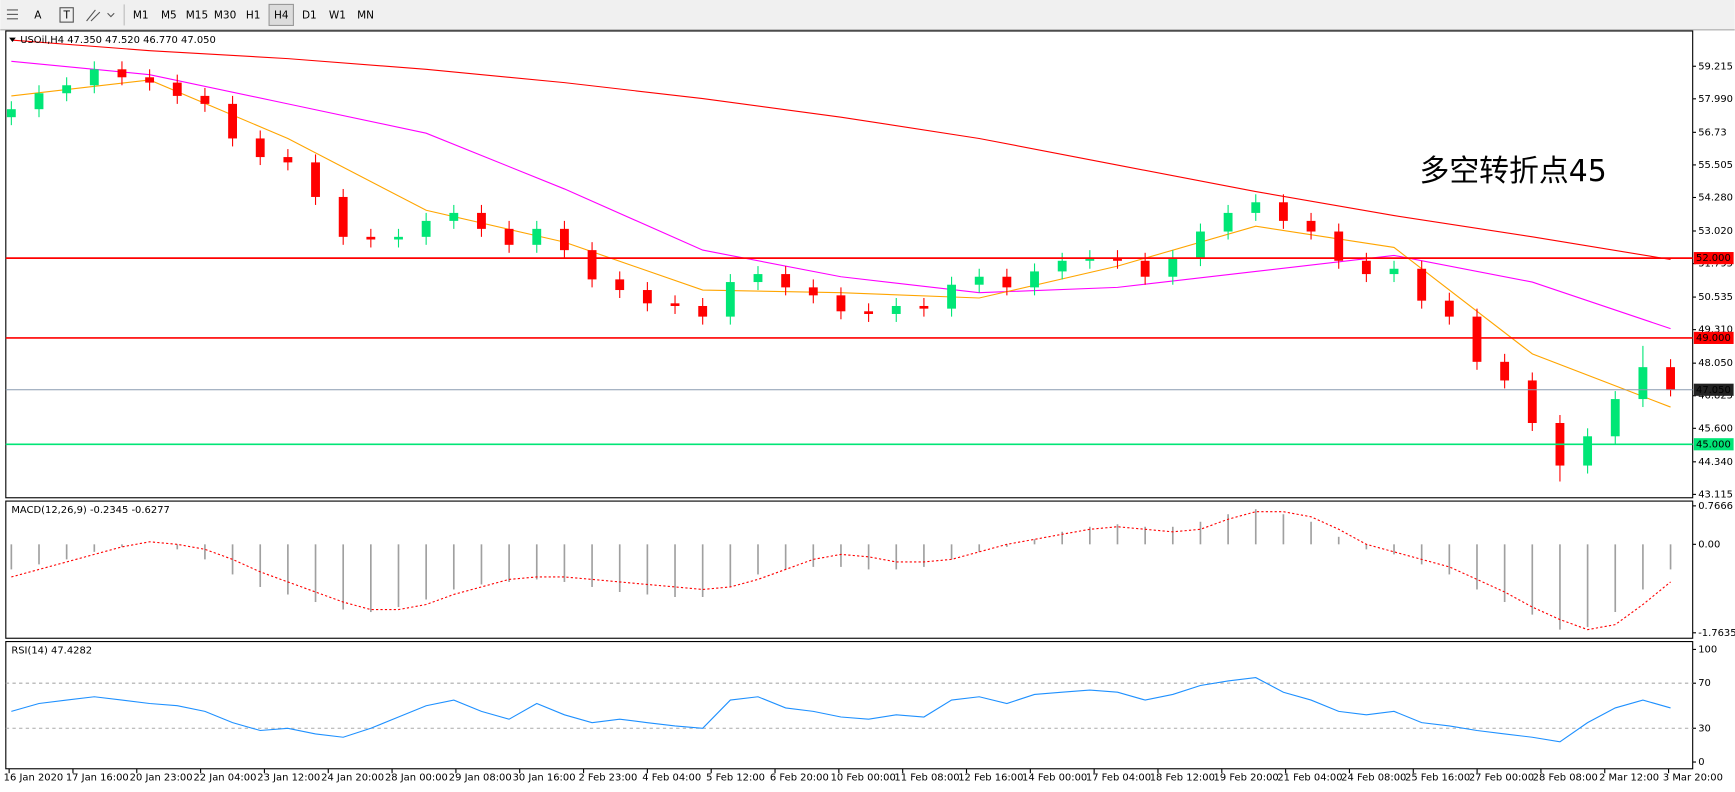  I want to click on y-tick-label: 56.73, so click(1712, 132).